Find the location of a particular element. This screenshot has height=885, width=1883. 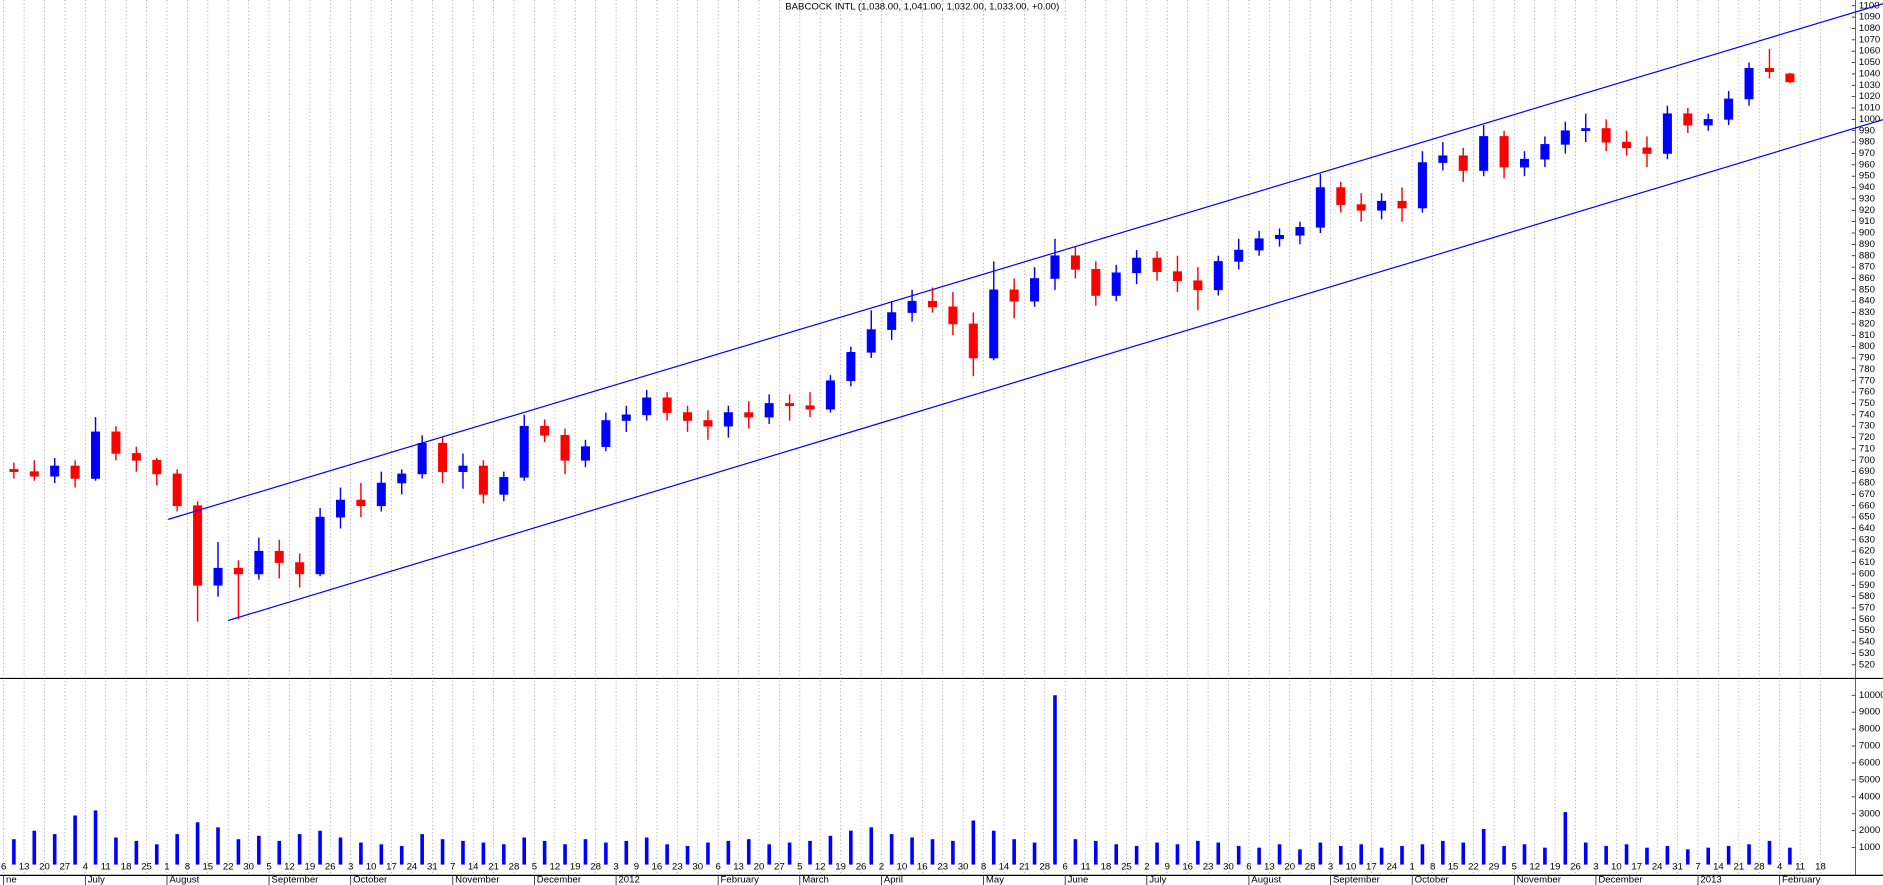

x-tick-label: 10 is located at coordinates (371, 867).